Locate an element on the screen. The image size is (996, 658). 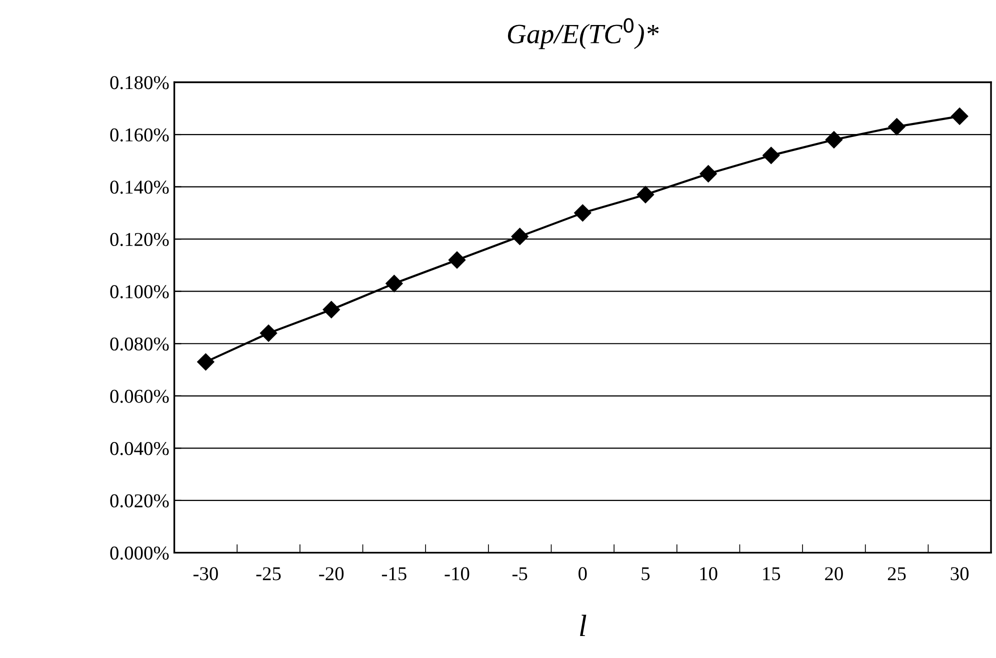
x-tick-label: -10 is located at coordinates (457, 573).